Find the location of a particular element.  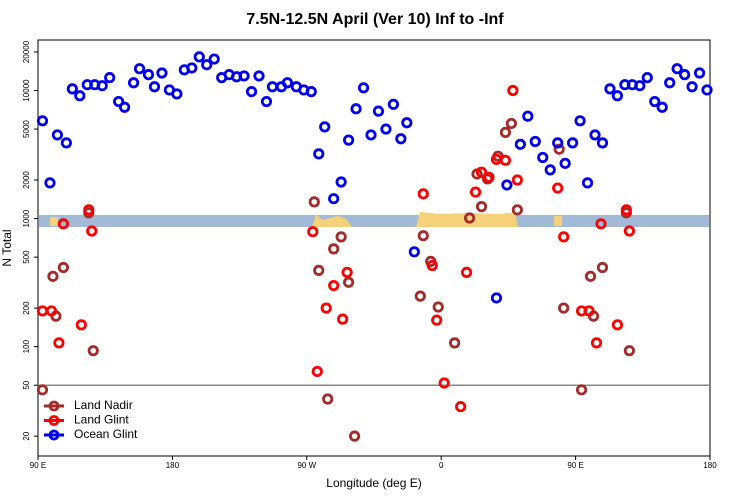

y-tick-label: 10000 is located at coordinates (26, 90).